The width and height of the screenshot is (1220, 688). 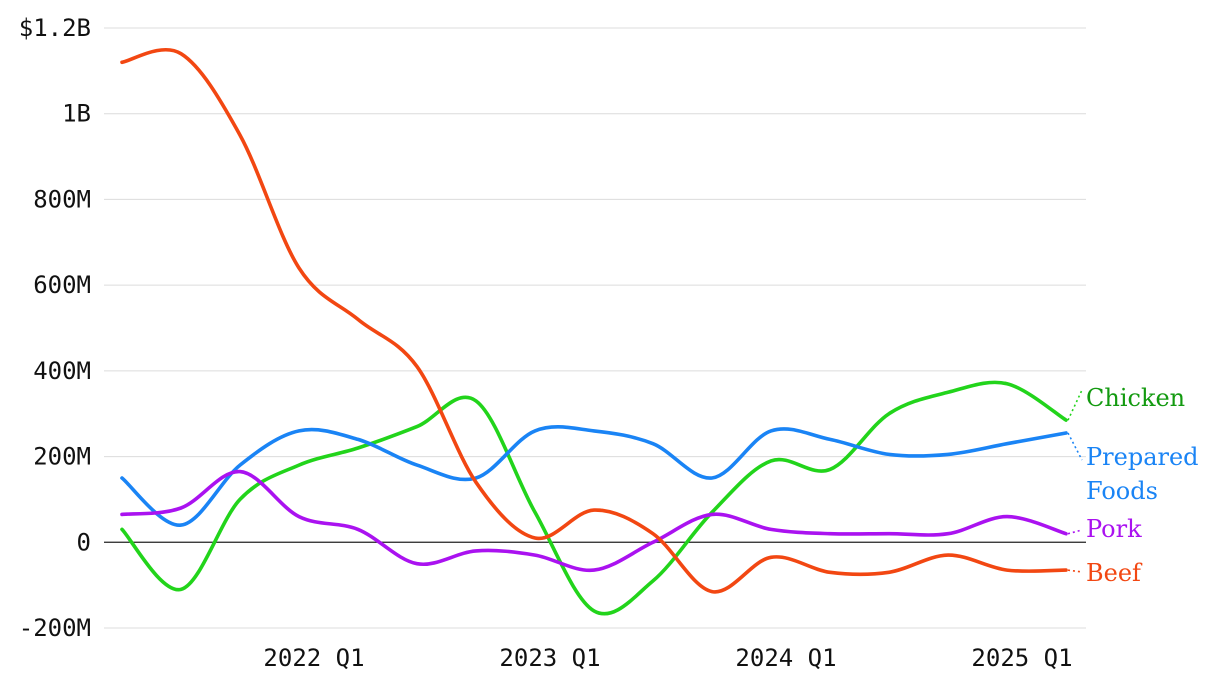 I want to click on series-line-pork, so click(x=594, y=521).